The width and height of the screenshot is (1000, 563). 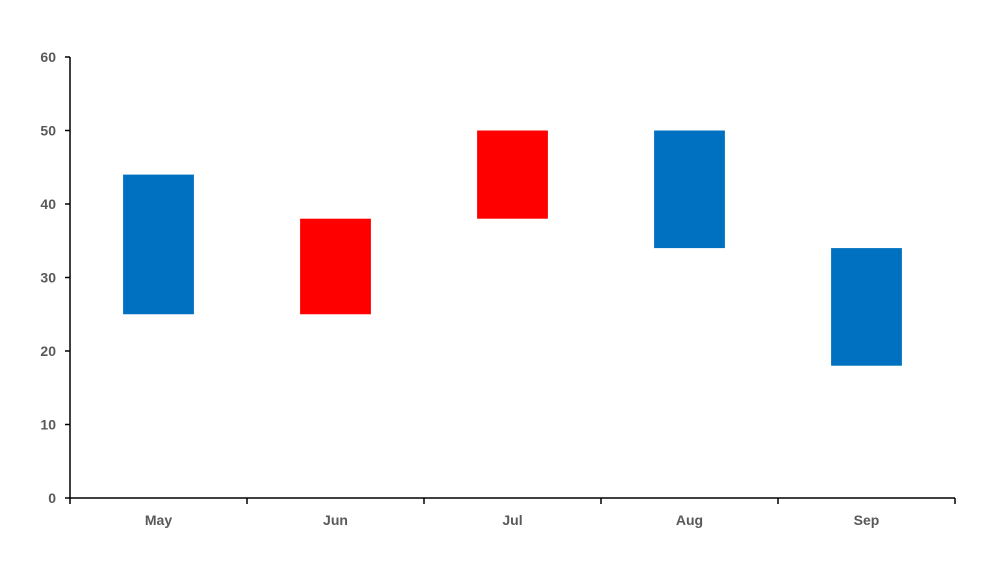 What do you see at coordinates (48, 57) in the screenshot?
I see `y-tick-label: 60` at bounding box center [48, 57].